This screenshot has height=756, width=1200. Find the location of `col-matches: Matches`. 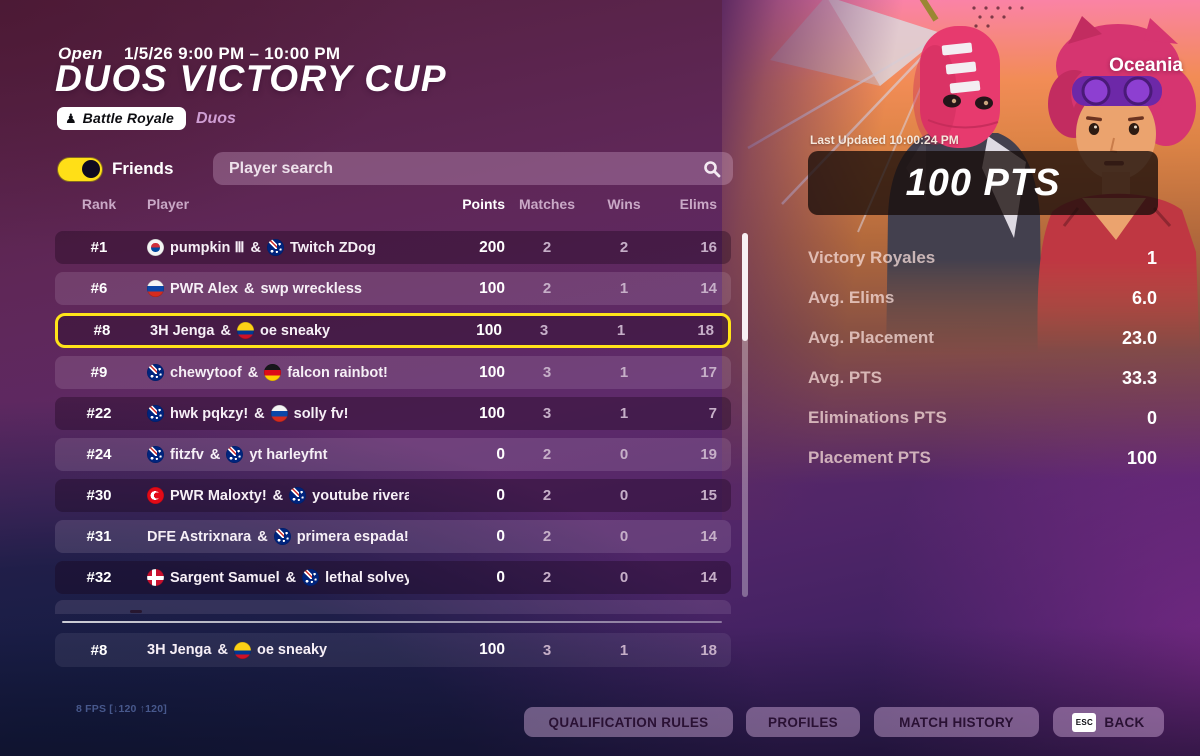

col-matches: Matches is located at coordinates (547, 204).